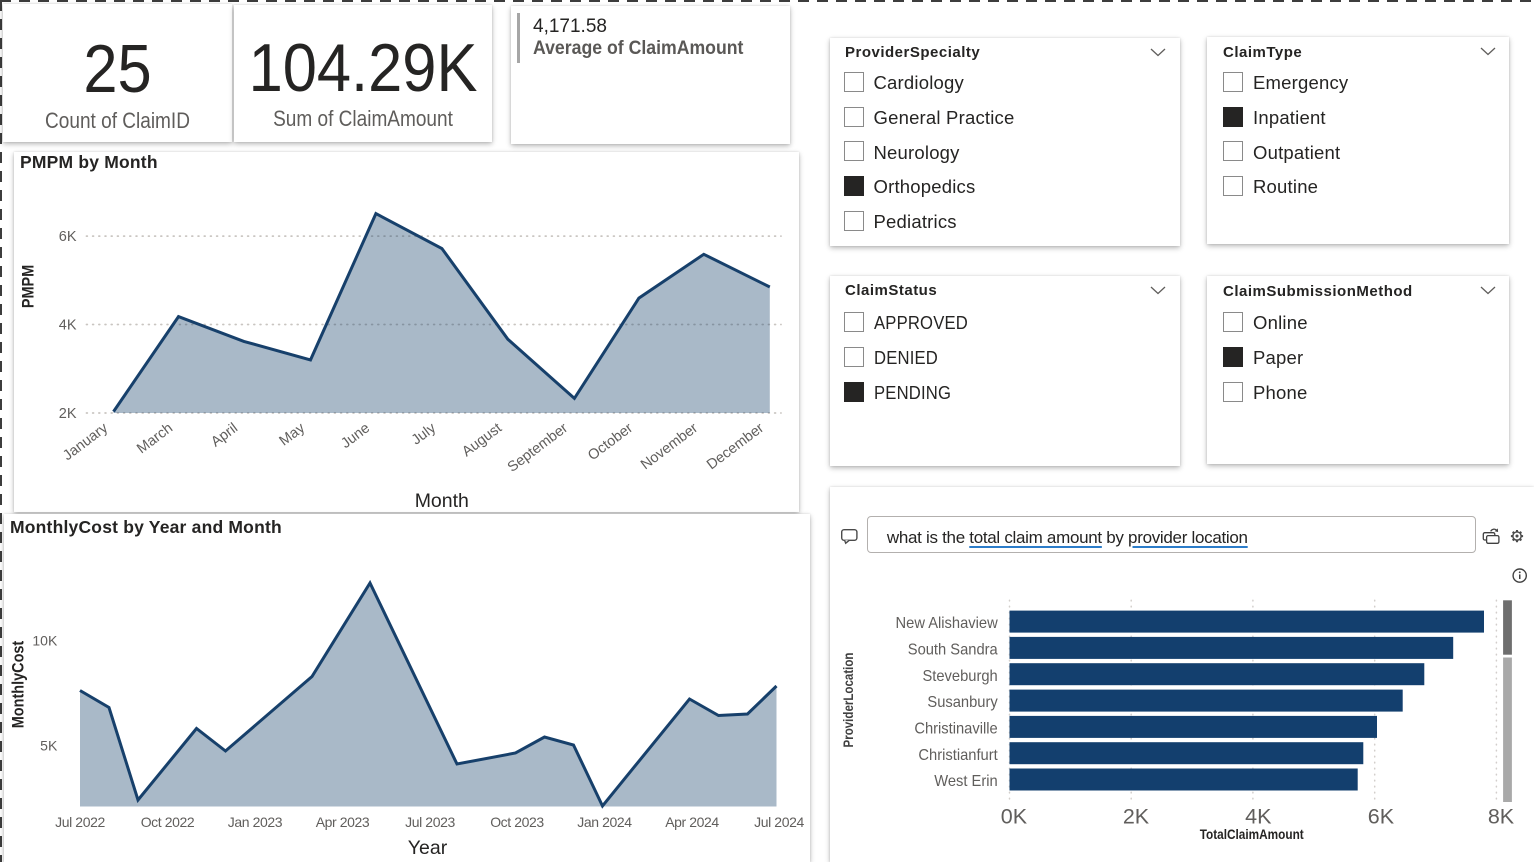 This screenshot has height=862, width=1534. What do you see at coordinates (1014, 816) in the screenshot?
I see `svg-text: 0K` at bounding box center [1014, 816].